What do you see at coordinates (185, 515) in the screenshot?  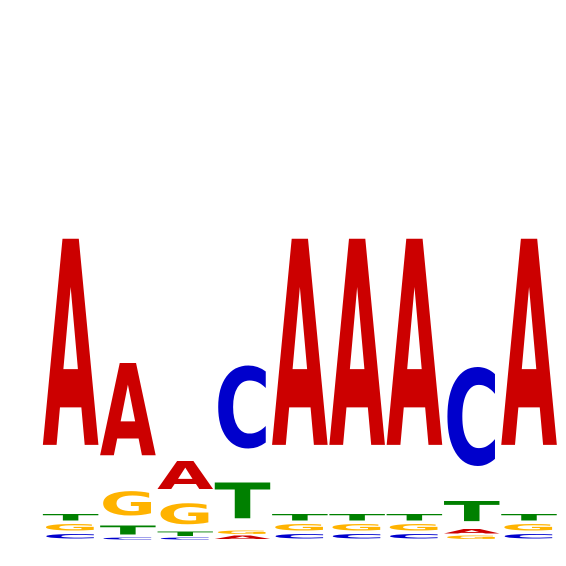 I see `logo-letter-G-pos3: G` at bounding box center [185, 515].